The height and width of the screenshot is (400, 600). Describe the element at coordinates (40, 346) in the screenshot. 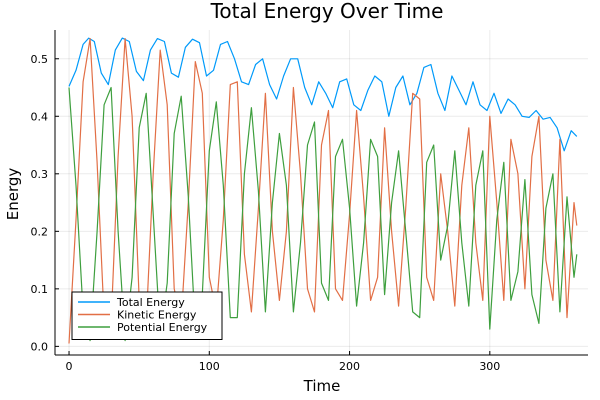

I see `y-tick-label: 0.0` at that location.